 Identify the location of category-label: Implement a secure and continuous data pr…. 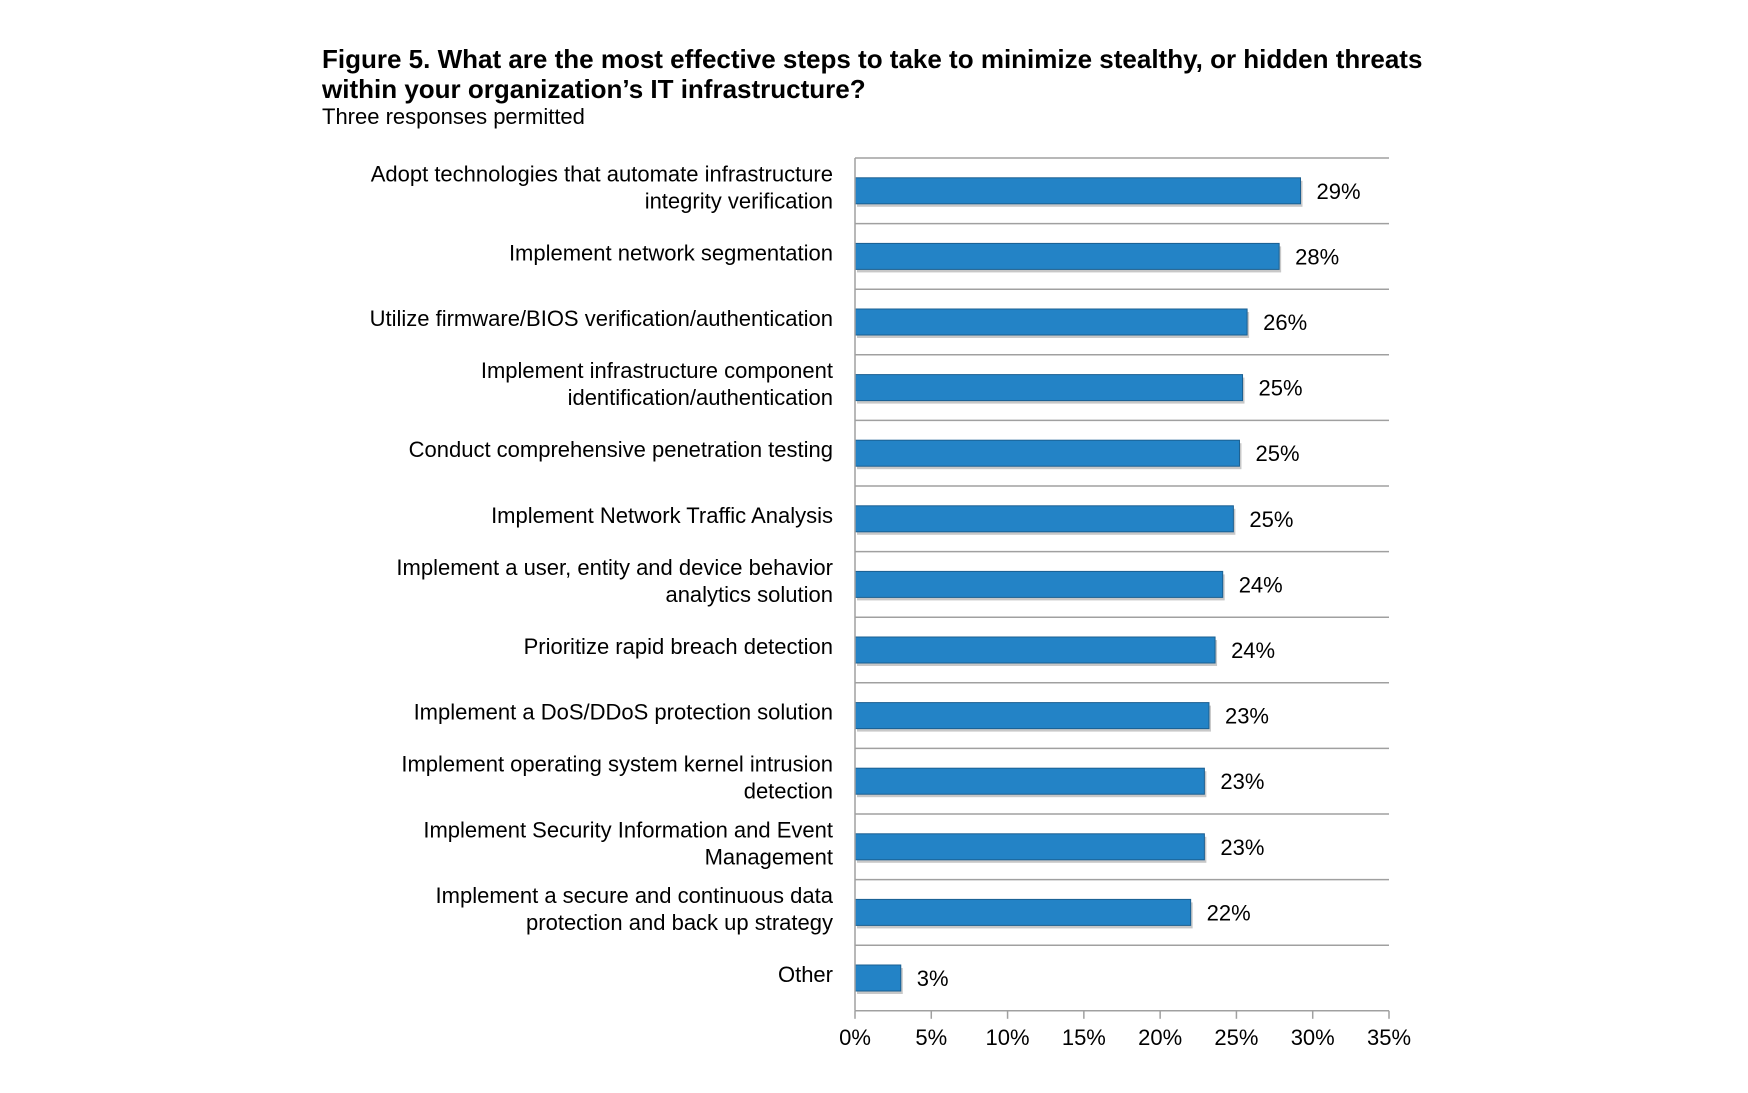
(635, 909).